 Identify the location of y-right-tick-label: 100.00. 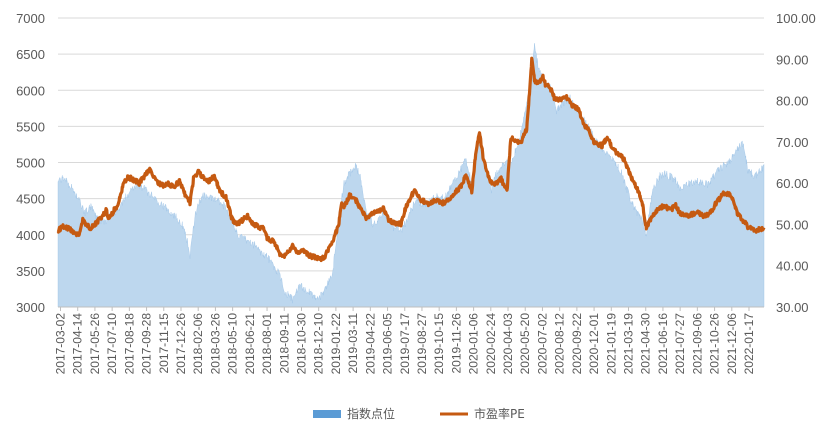
(796, 18).